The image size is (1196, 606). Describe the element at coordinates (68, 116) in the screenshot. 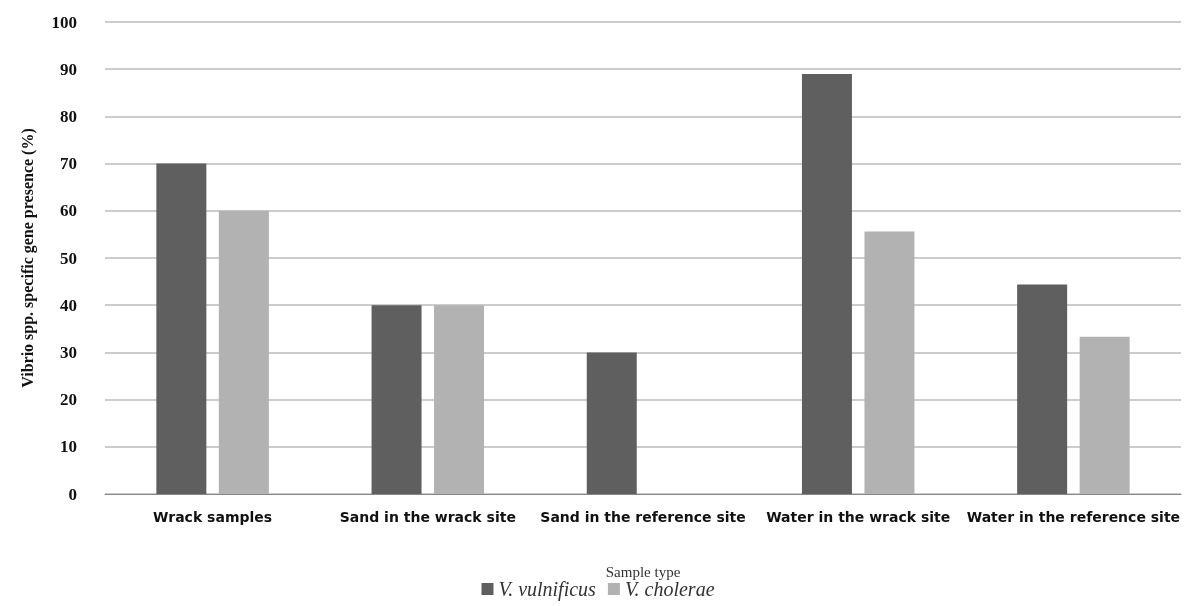

I see `y-tick-label: 80` at that location.